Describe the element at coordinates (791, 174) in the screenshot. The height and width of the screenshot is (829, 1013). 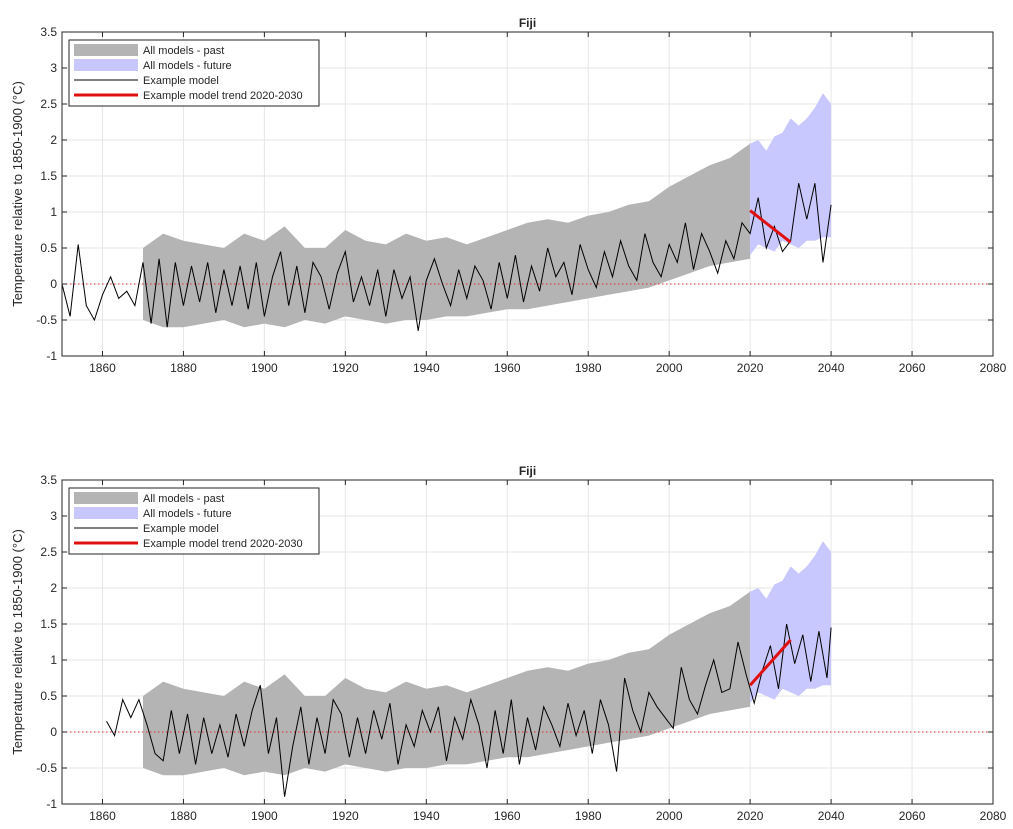
I see `band-all-models-future` at that location.